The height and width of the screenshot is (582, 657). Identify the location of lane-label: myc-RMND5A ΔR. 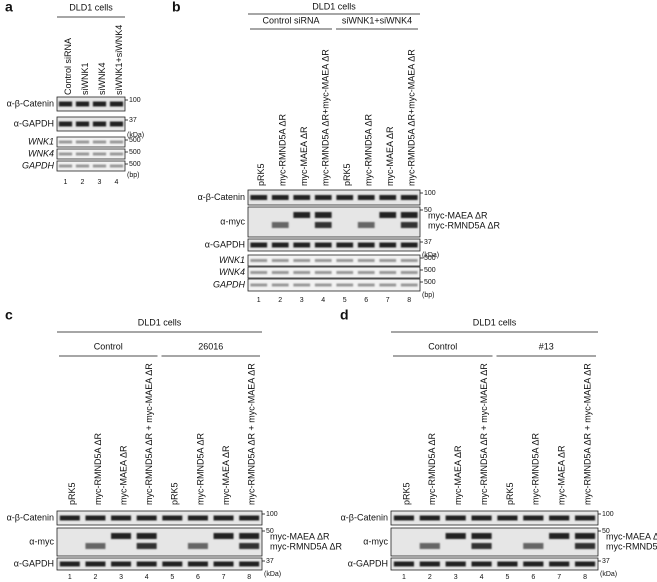
(200, 468).